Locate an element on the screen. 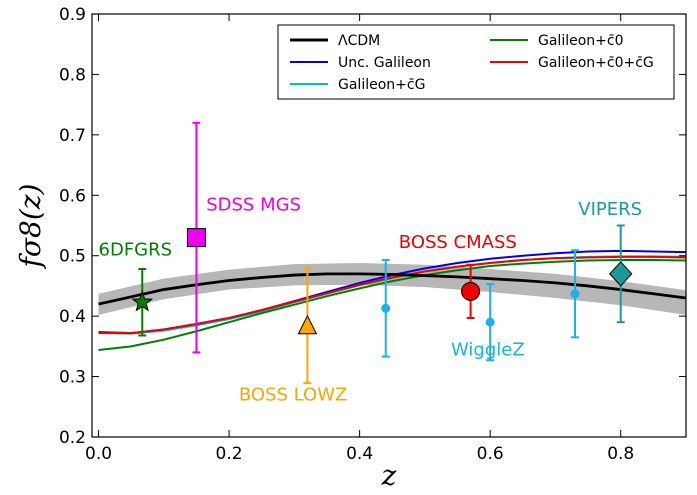  data-point-6dfgrs is located at coordinates (142, 302).